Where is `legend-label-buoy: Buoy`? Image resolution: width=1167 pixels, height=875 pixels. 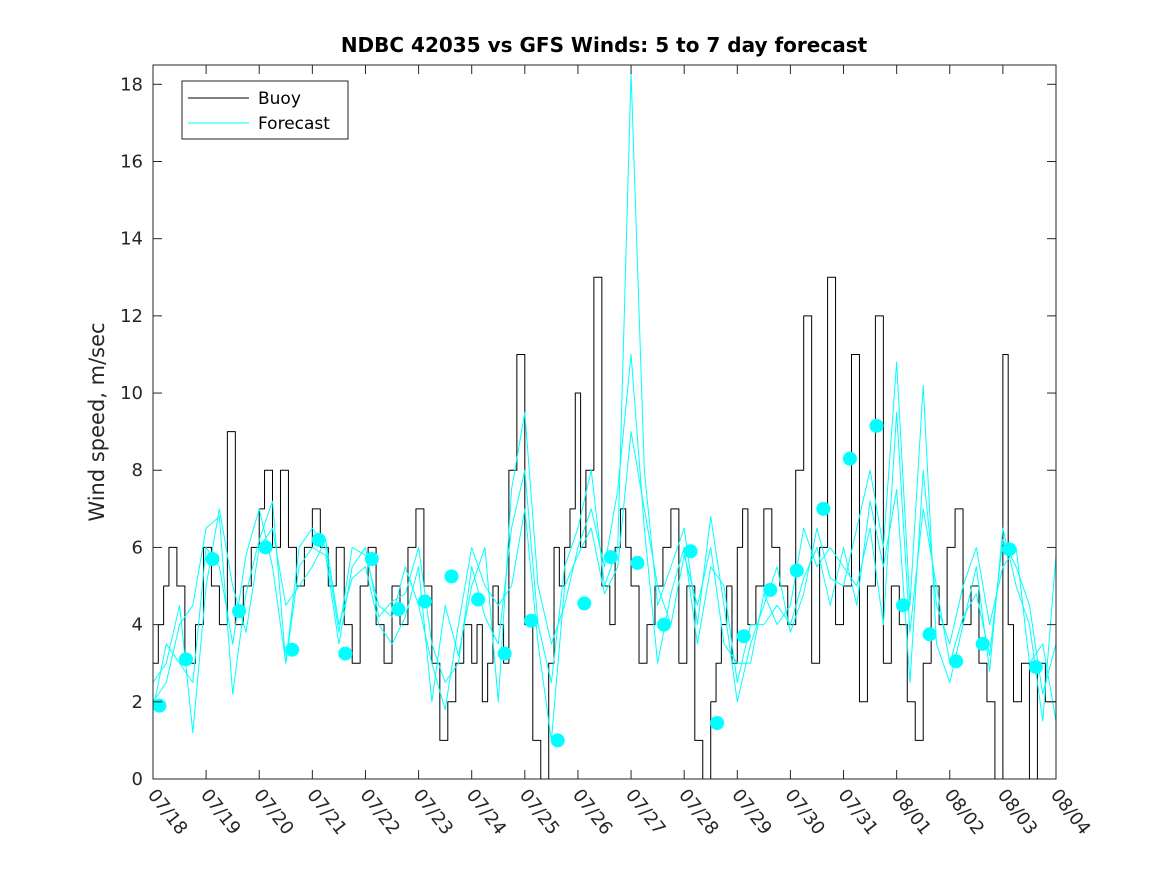
legend-label-buoy: Buoy is located at coordinates (279, 99).